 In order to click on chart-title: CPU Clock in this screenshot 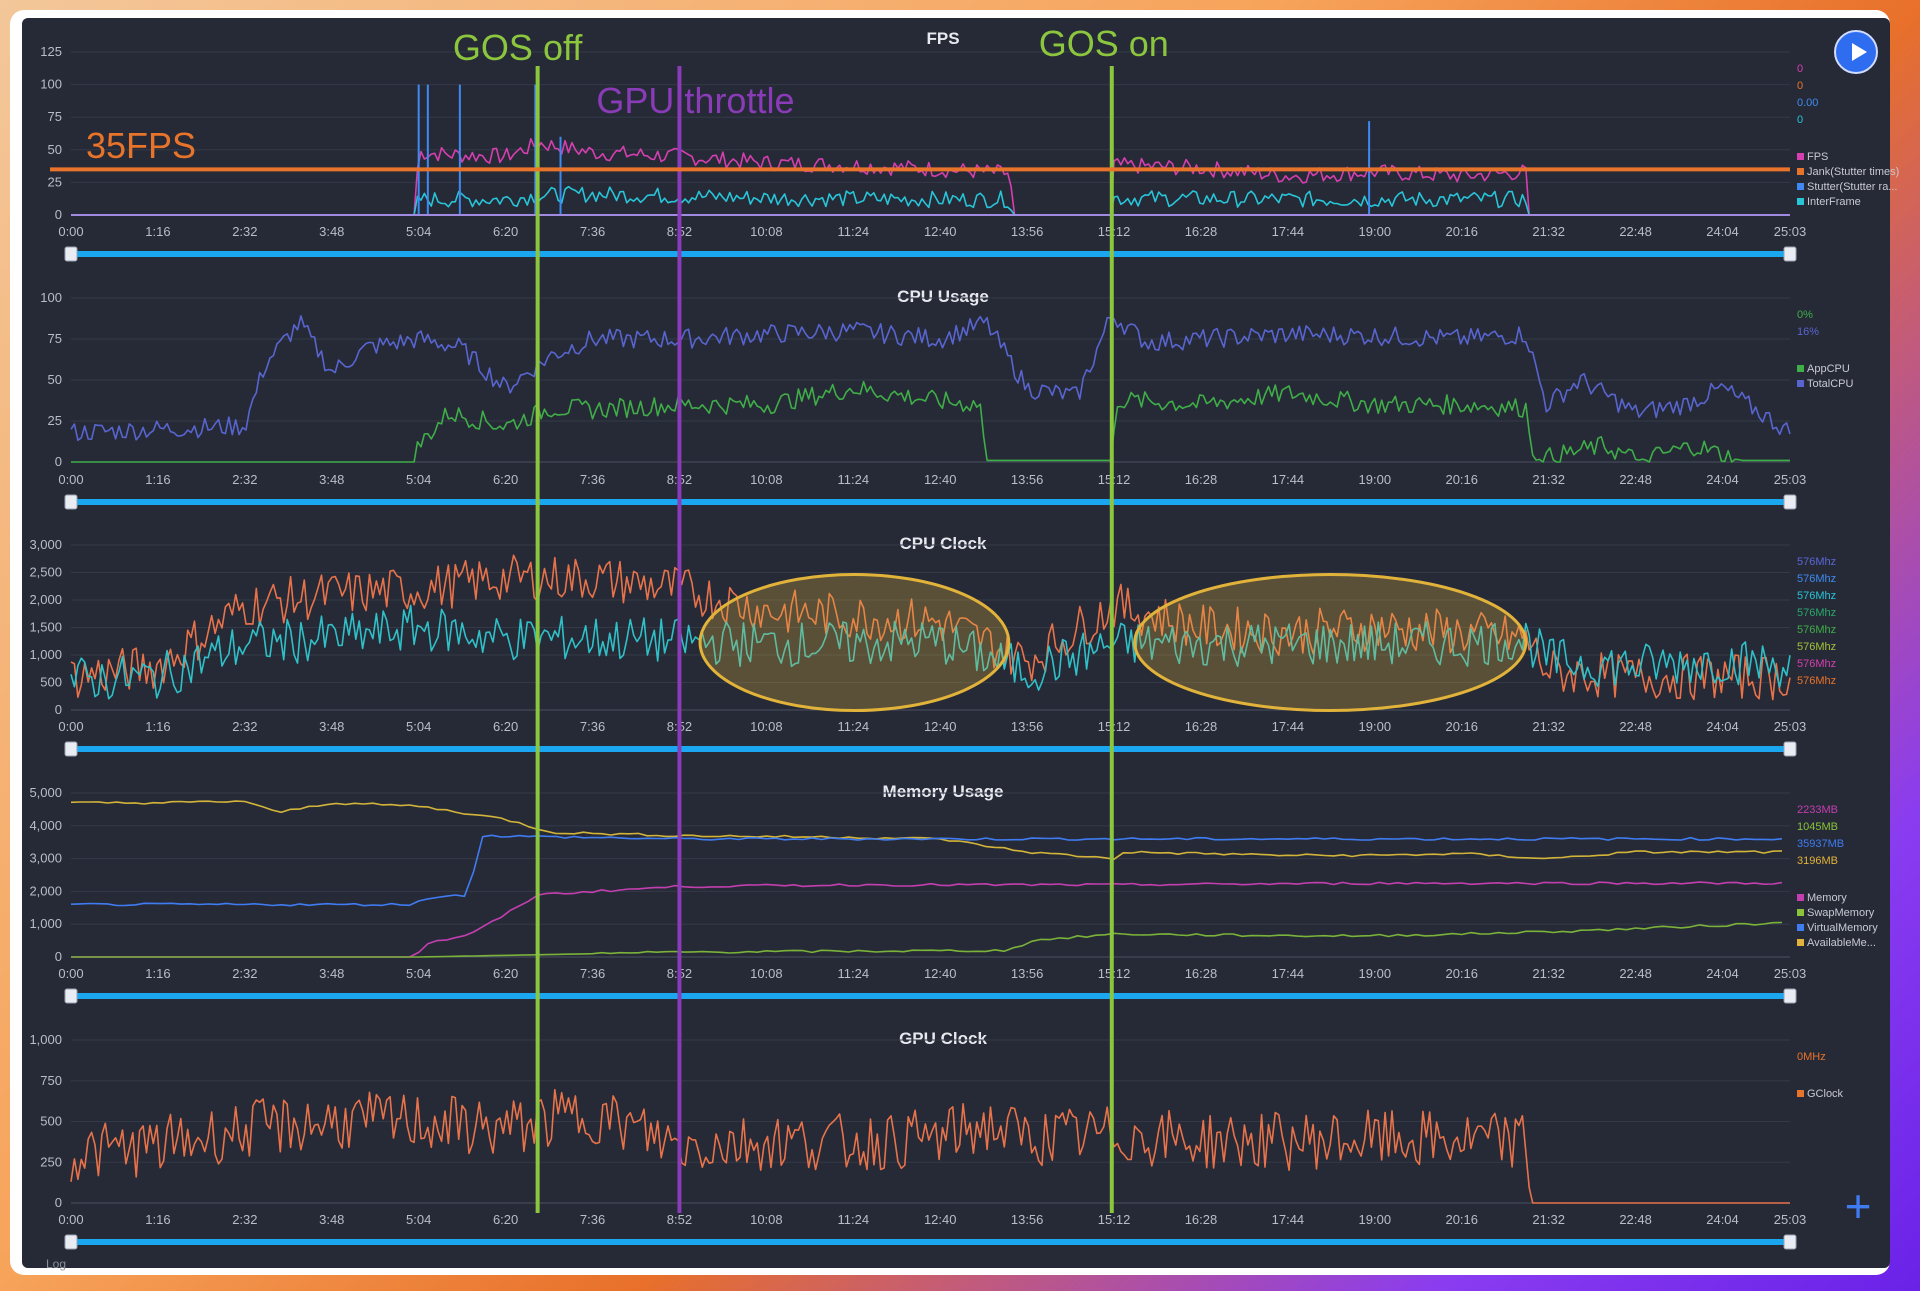, I will do `click(943, 543)`.